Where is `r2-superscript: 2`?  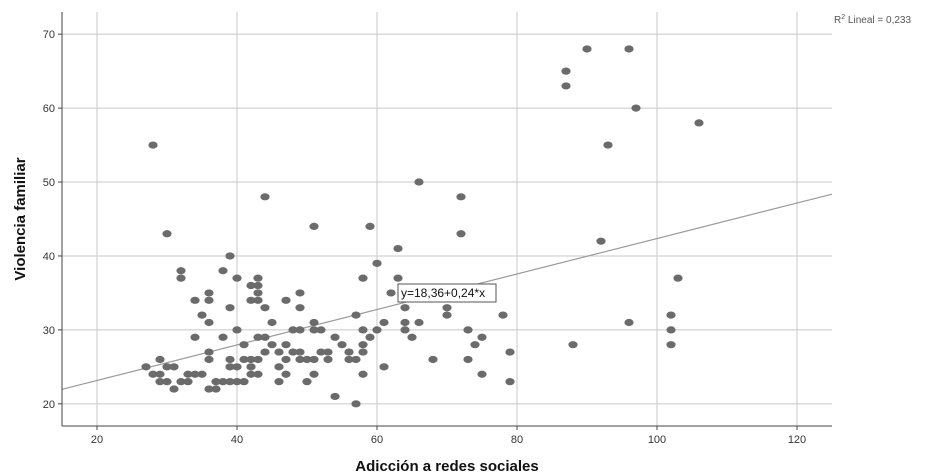 r2-superscript: 2 is located at coordinates (843, 17).